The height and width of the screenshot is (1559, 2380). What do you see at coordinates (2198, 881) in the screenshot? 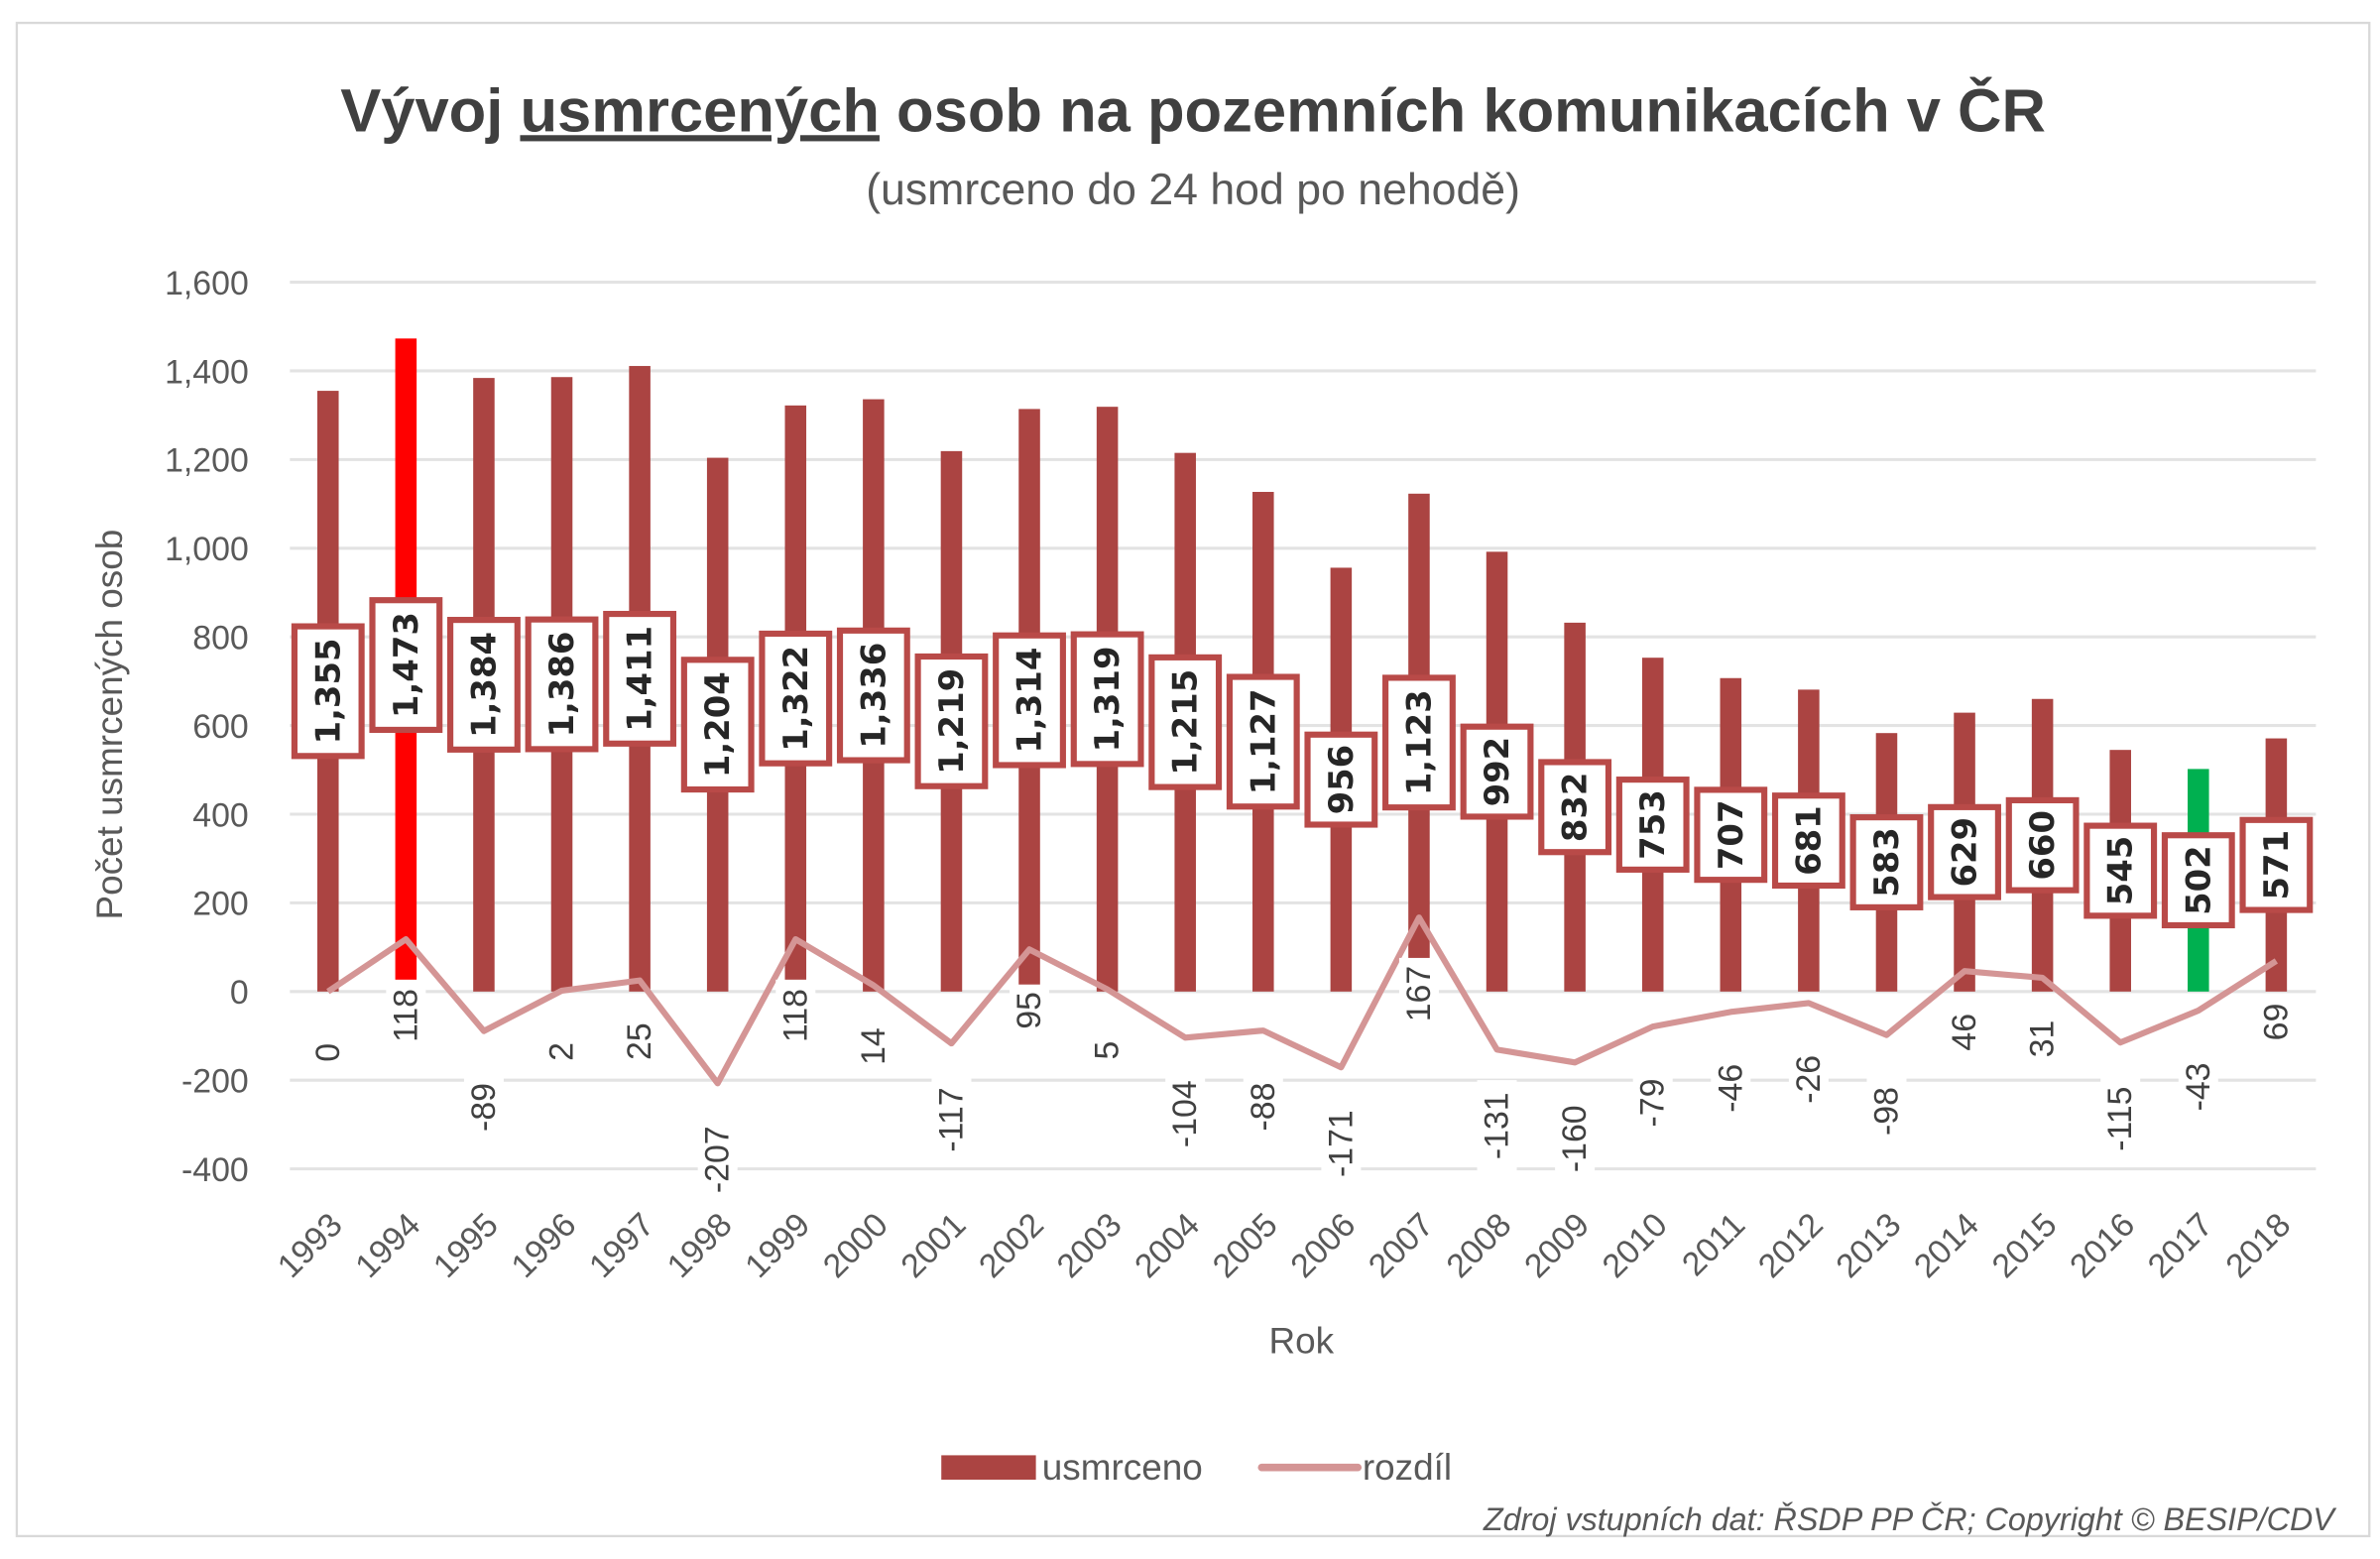
I see `value-label-box-2017` at bounding box center [2198, 881].